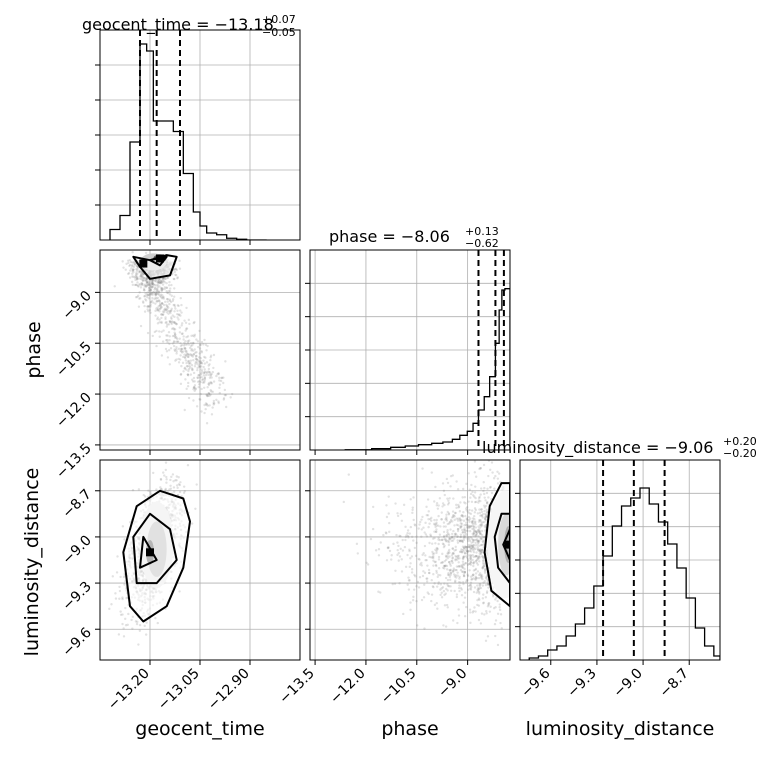 The image size is (760, 760). I want to click on panel-2d-phase-luminosity-distance, so click(408, 562).